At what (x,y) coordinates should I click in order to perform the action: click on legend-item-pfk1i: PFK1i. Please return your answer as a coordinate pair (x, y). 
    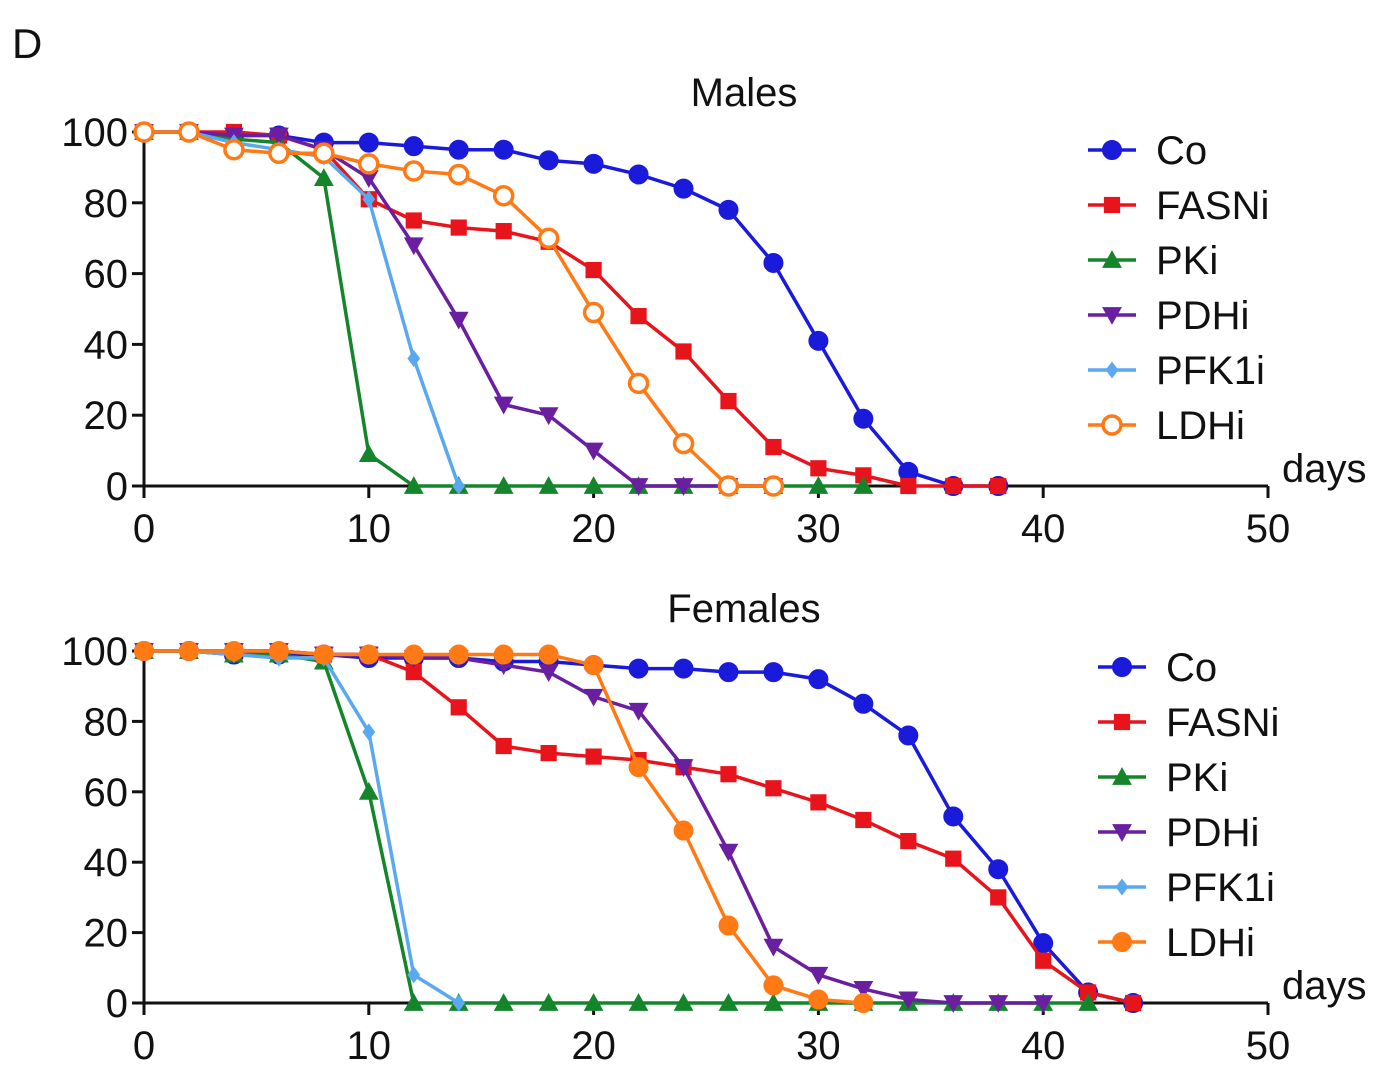
    Looking at the image, I should click on (1176, 371).